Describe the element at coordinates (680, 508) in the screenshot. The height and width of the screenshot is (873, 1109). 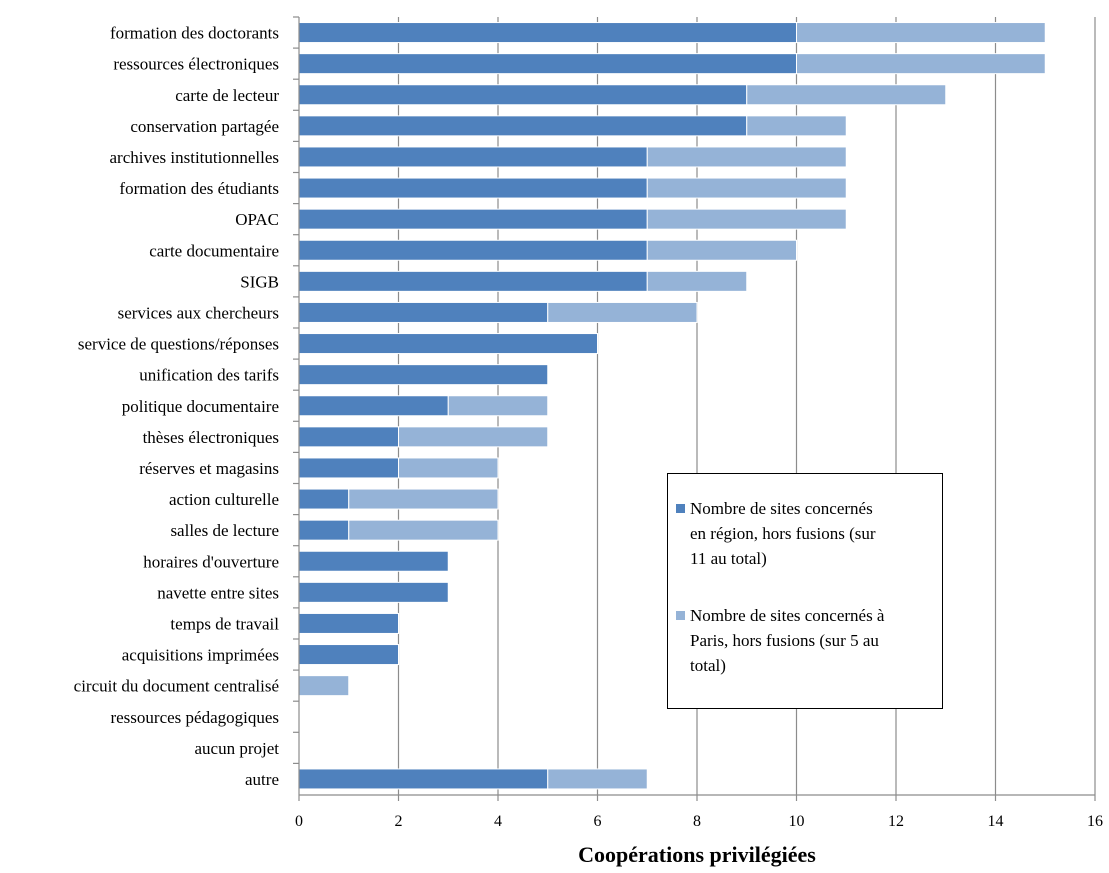
I see `legend-swatch-region` at that location.